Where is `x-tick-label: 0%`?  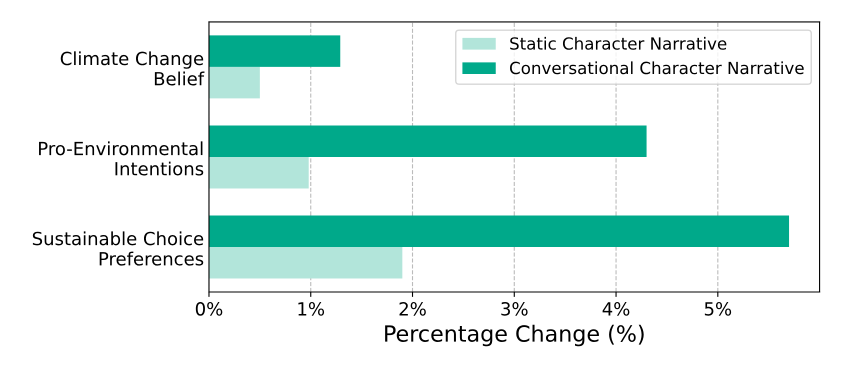 x-tick-label: 0% is located at coordinates (209, 309).